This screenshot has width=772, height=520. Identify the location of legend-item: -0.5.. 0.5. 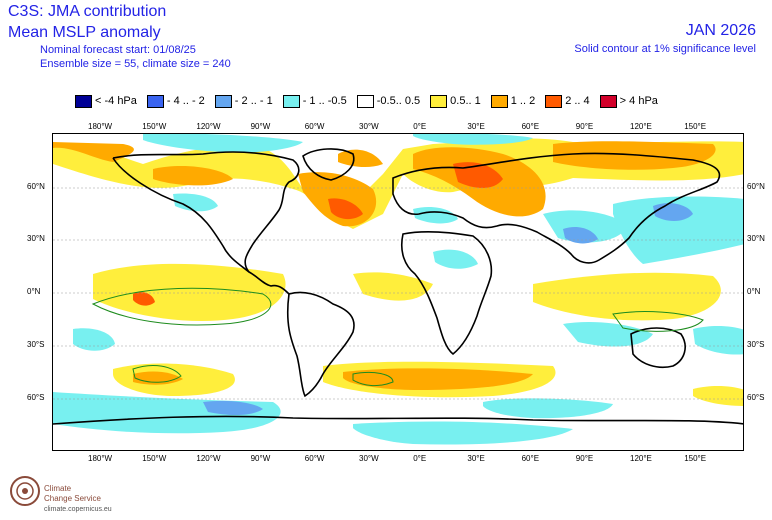
(388, 101).